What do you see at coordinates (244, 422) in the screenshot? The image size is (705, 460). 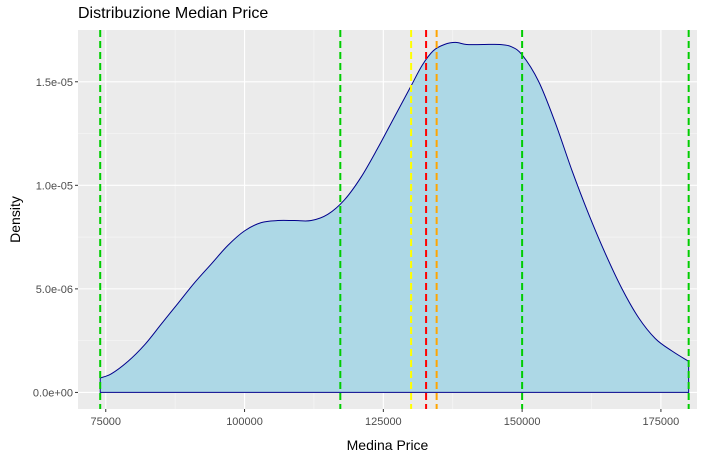 I see `x-tick-label: 100000` at bounding box center [244, 422].